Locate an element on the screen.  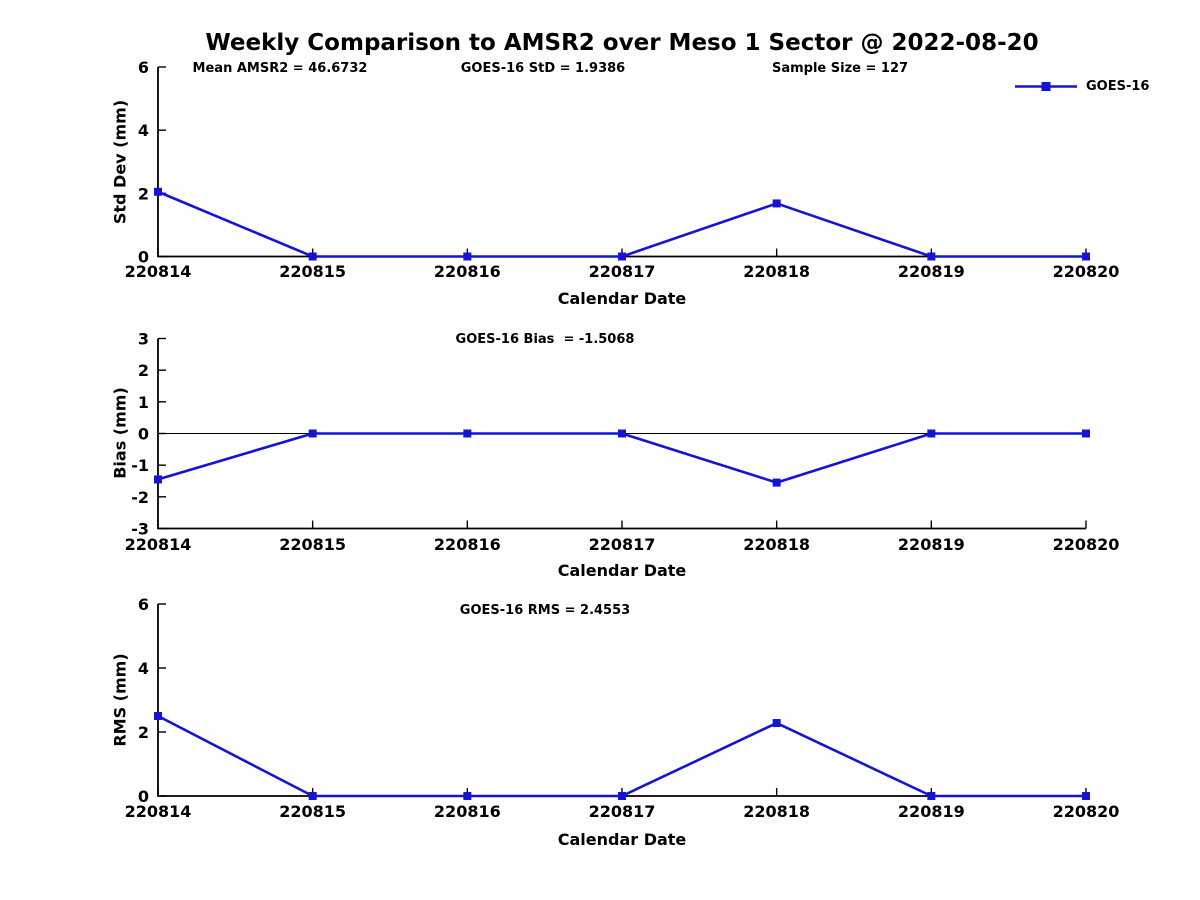
y-tick-label: 3 is located at coordinates (143, 339).